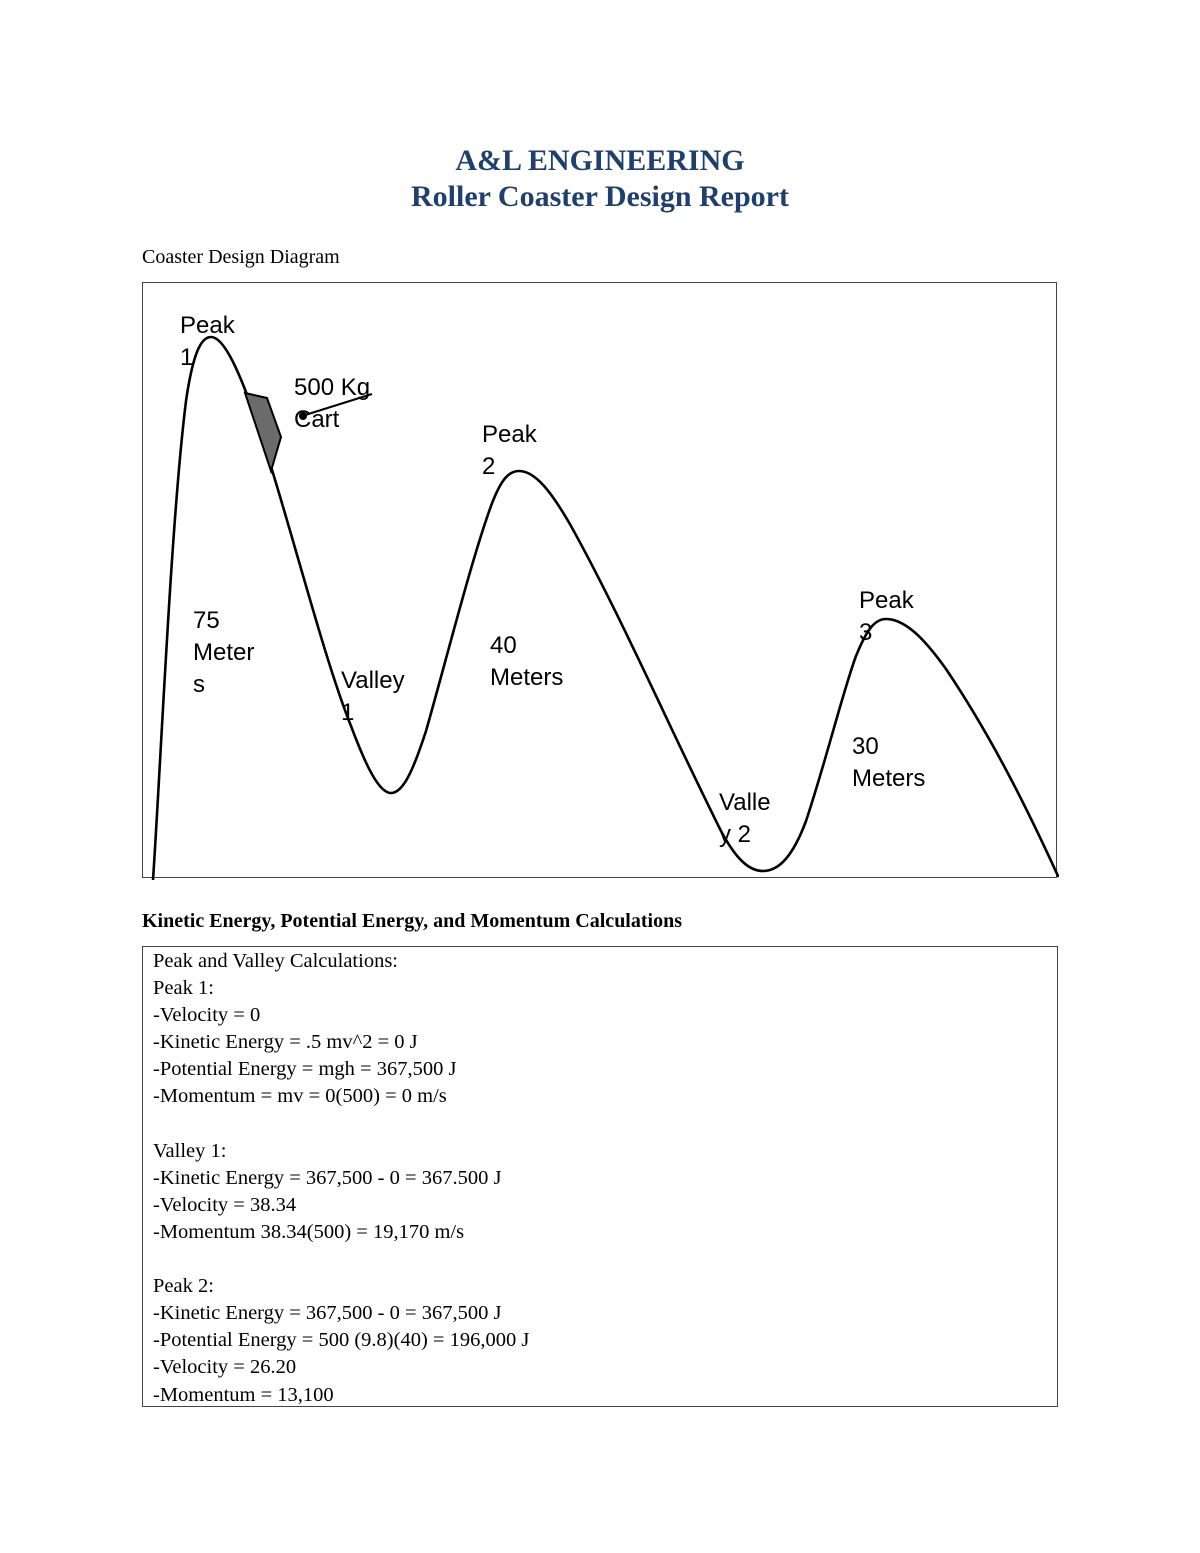  What do you see at coordinates (243, 1394) in the screenshot?
I see `calc-line: -Momentum = 13,100` at bounding box center [243, 1394].